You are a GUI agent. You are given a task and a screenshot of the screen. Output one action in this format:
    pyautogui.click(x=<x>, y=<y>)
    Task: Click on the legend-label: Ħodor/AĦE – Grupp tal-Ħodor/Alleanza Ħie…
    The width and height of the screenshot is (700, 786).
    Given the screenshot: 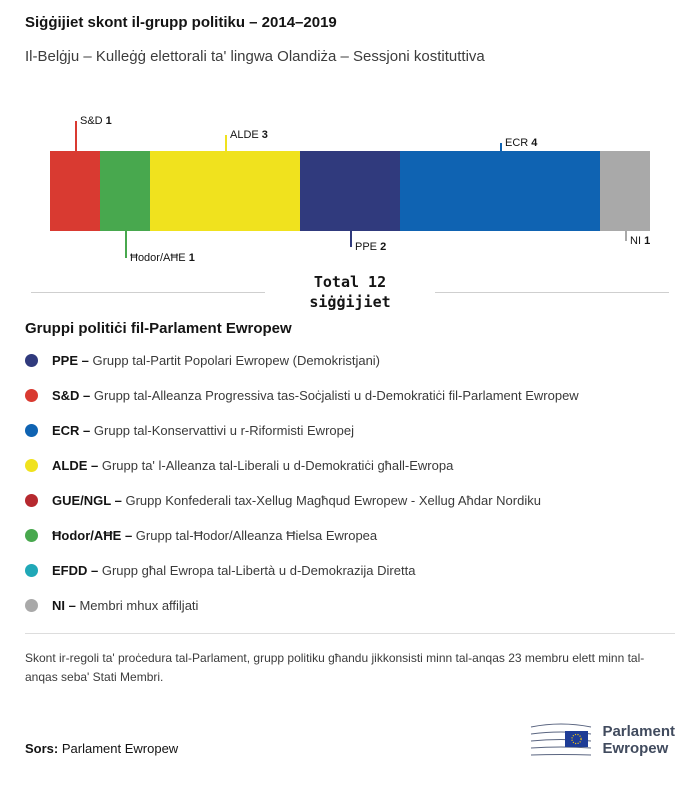 What is the action you would take?
    pyautogui.click(x=215, y=535)
    